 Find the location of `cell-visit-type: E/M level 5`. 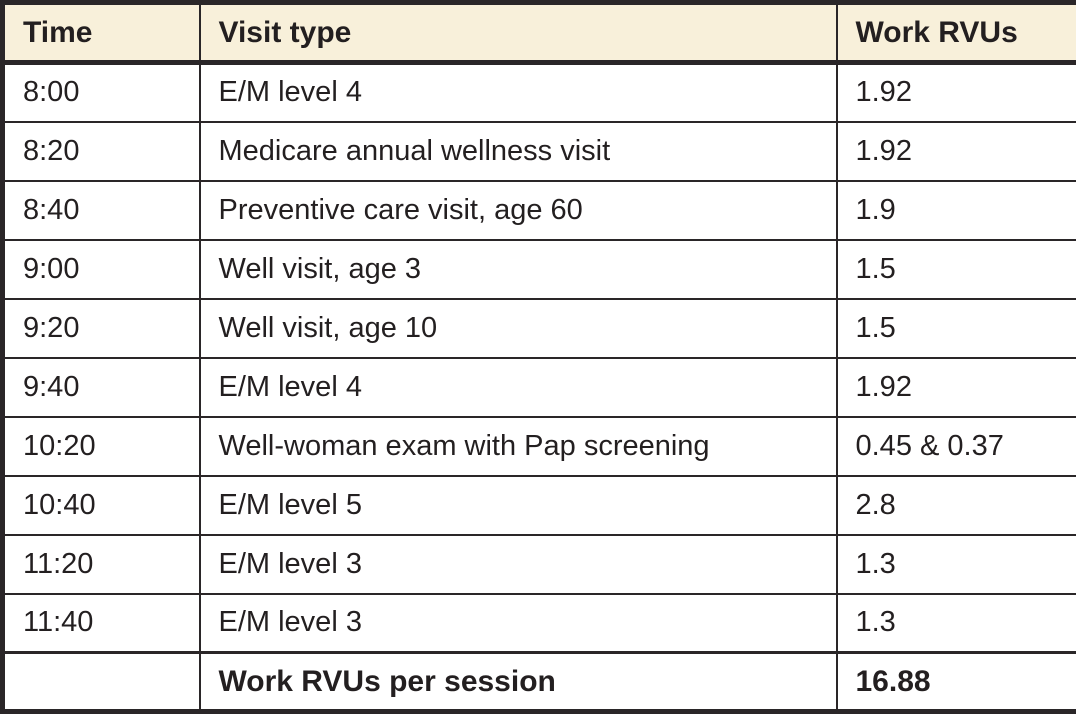

cell-visit-type: E/M level 5 is located at coordinates (518, 505).